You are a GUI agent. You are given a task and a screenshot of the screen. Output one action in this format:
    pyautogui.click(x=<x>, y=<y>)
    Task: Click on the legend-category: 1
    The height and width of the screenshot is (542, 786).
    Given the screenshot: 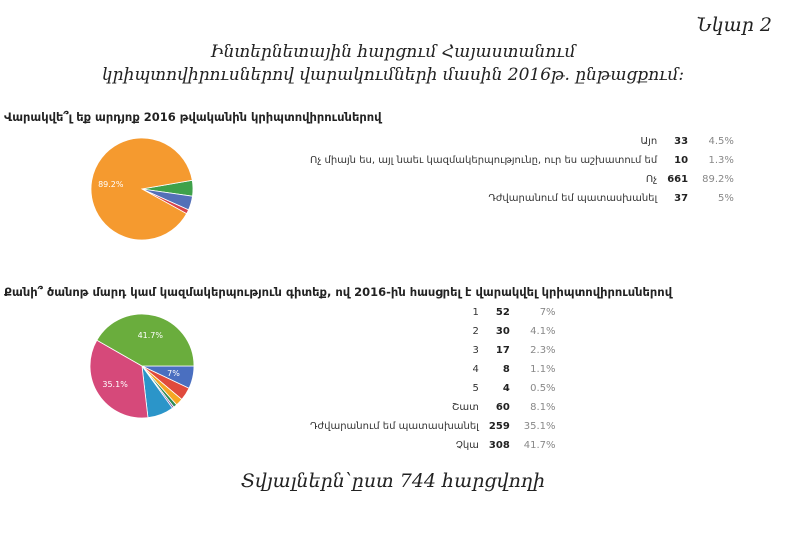 What is the action you would take?
    pyautogui.click(x=475, y=312)
    